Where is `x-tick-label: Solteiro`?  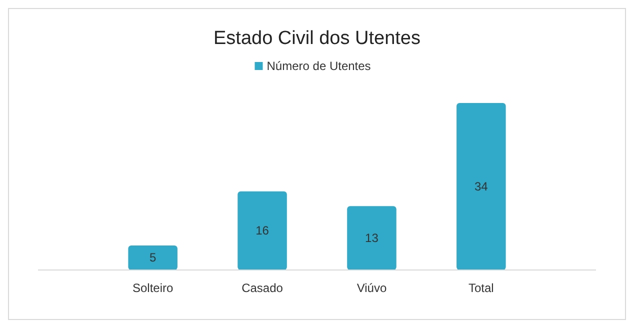
x-tick-label: Solteiro is located at coordinates (153, 288).